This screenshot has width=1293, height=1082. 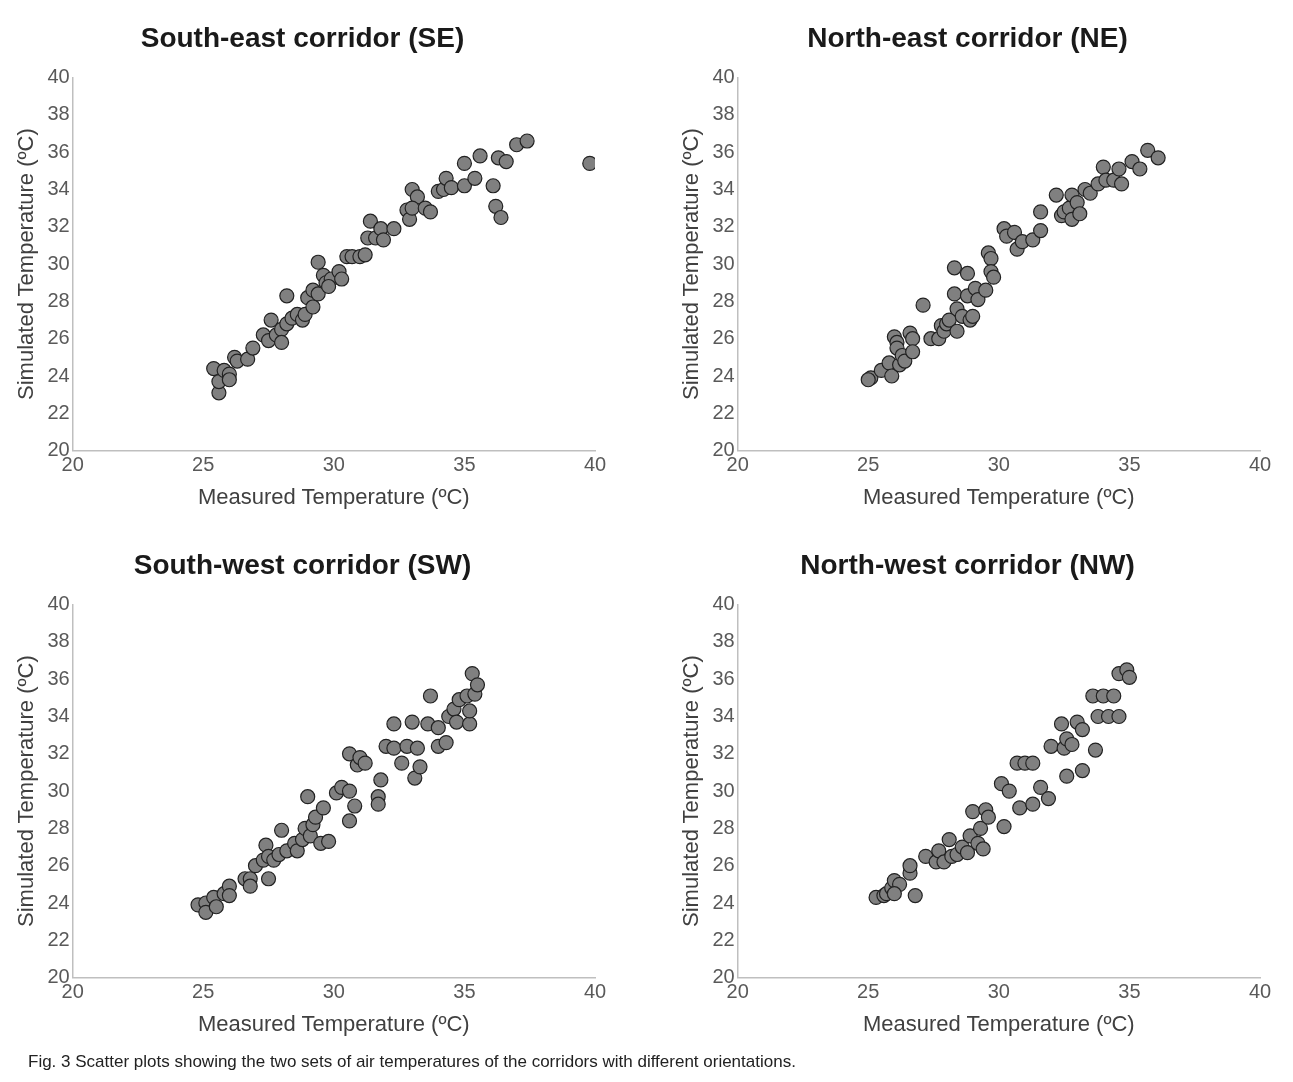 What do you see at coordinates (967, 564) in the screenshot?
I see `chart-title: North-west corridor (NW)` at bounding box center [967, 564].